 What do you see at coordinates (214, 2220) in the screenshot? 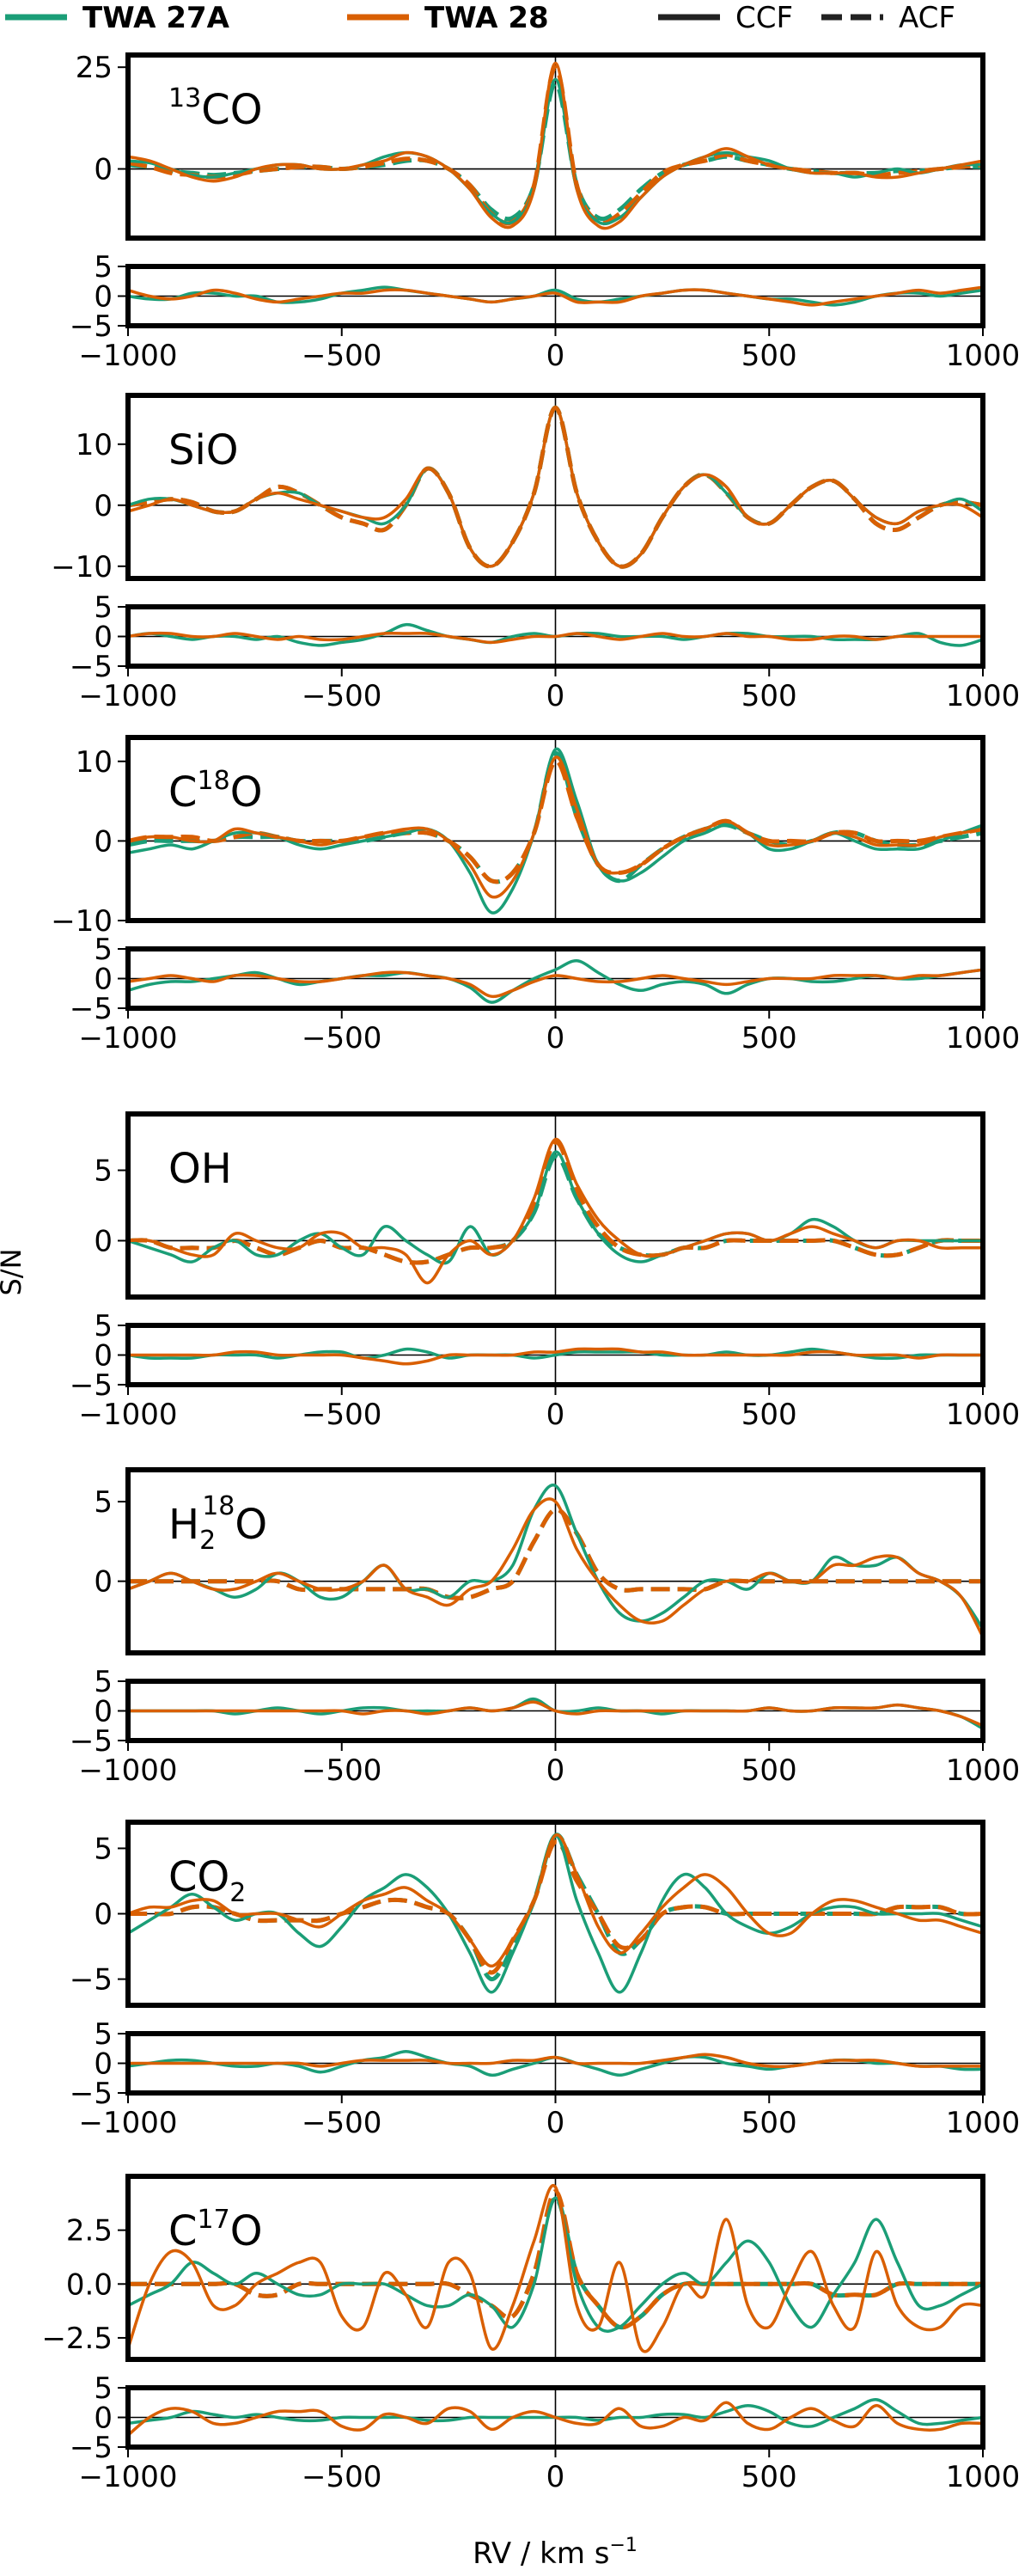
I see `molecule-isotope: 17` at bounding box center [214, 2220].